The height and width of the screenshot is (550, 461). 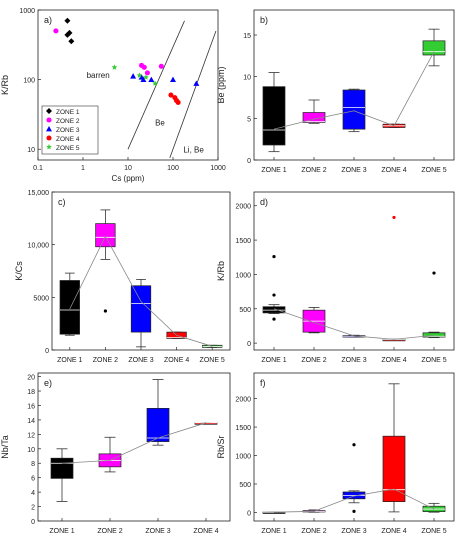 I want to click on y-tick-label: 4, so click(x=33, y=493).